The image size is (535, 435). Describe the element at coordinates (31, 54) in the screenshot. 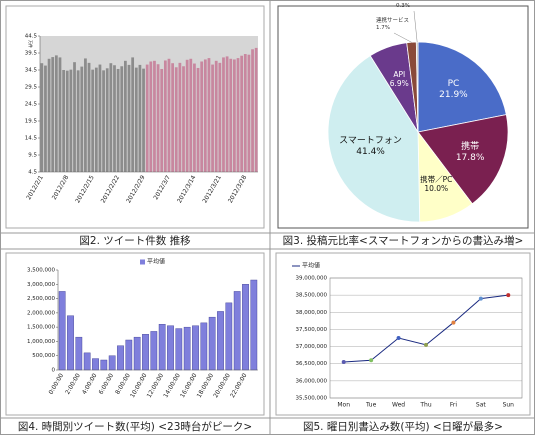

I see `y-tick-label: 39.5` at that location.